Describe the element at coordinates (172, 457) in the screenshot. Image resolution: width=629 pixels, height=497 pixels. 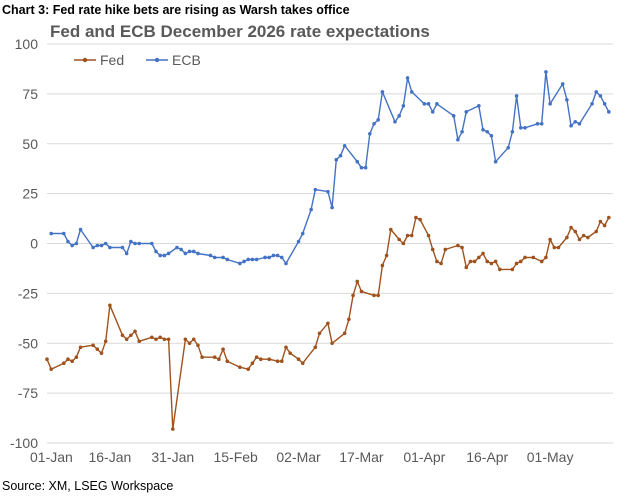
I see `x-tick-label: 31-Jan` at that location.